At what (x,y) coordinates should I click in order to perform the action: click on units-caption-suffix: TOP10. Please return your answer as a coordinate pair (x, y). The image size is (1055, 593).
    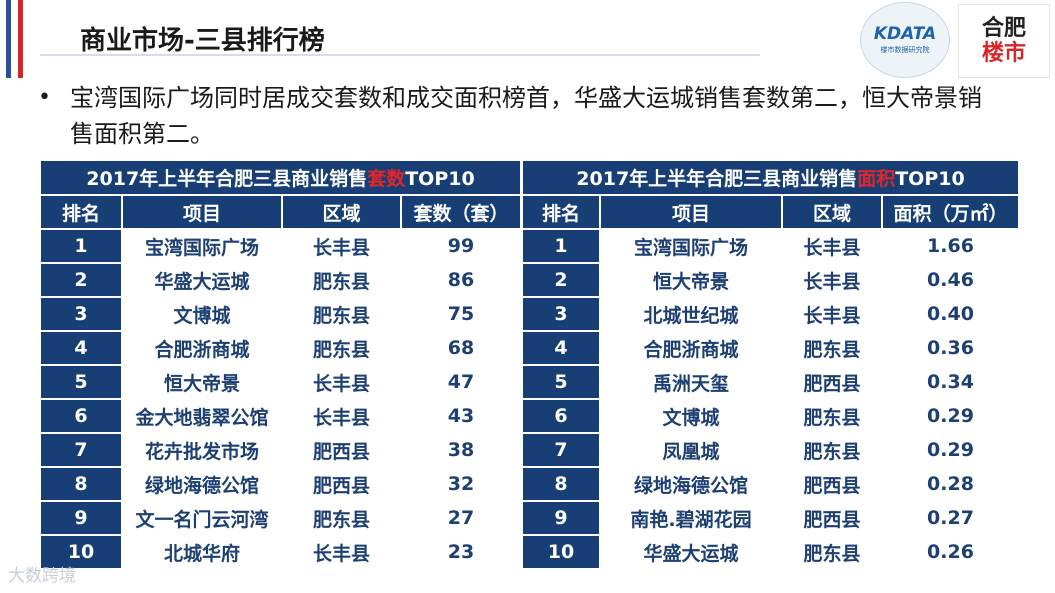
    Looking at the image, I should click on (440, 179).